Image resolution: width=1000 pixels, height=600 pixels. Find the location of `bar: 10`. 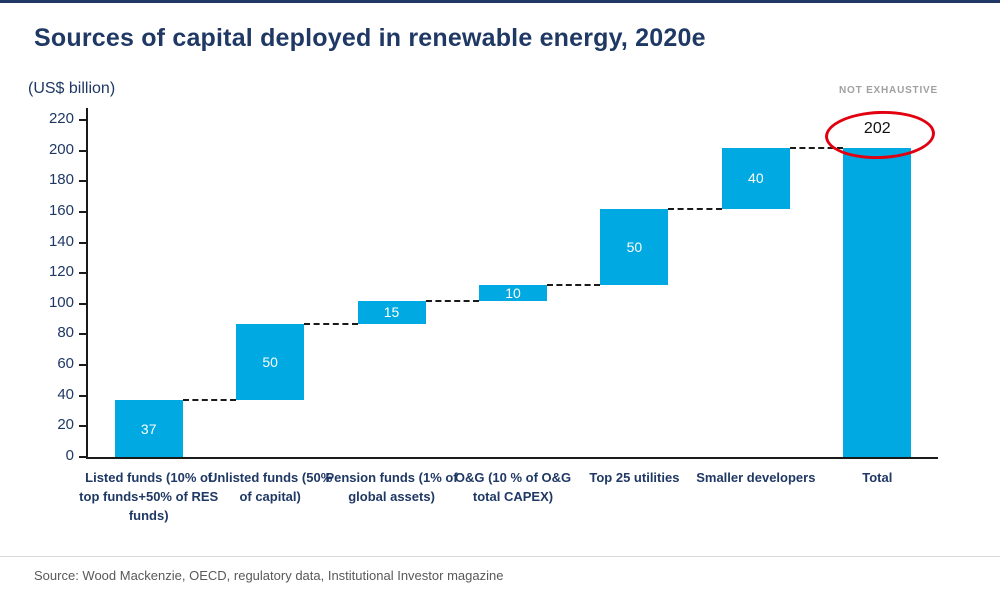

bar: 10 is located at coordinates (513, 293).